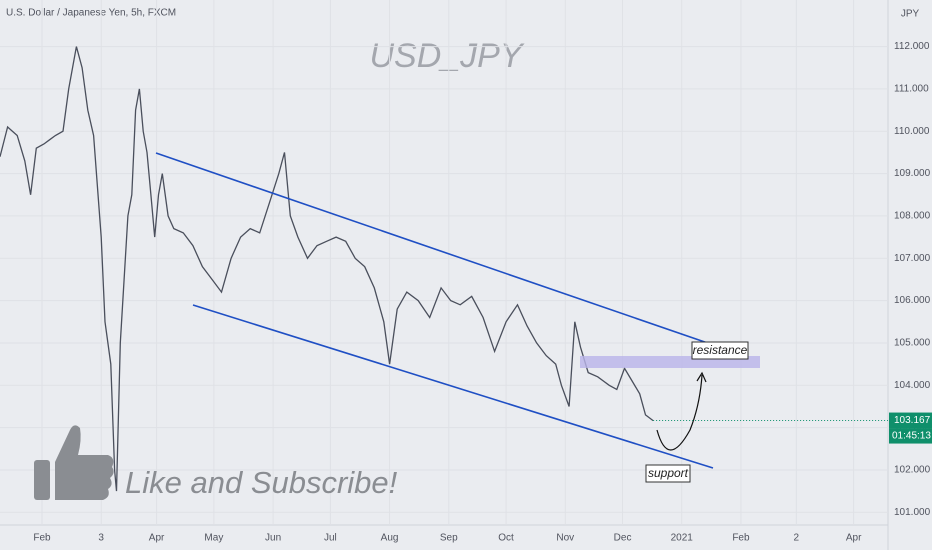 The height and width of the screenshot is (550, 932). I want to click on y-tick-label: 106.000, so click(912, 300).